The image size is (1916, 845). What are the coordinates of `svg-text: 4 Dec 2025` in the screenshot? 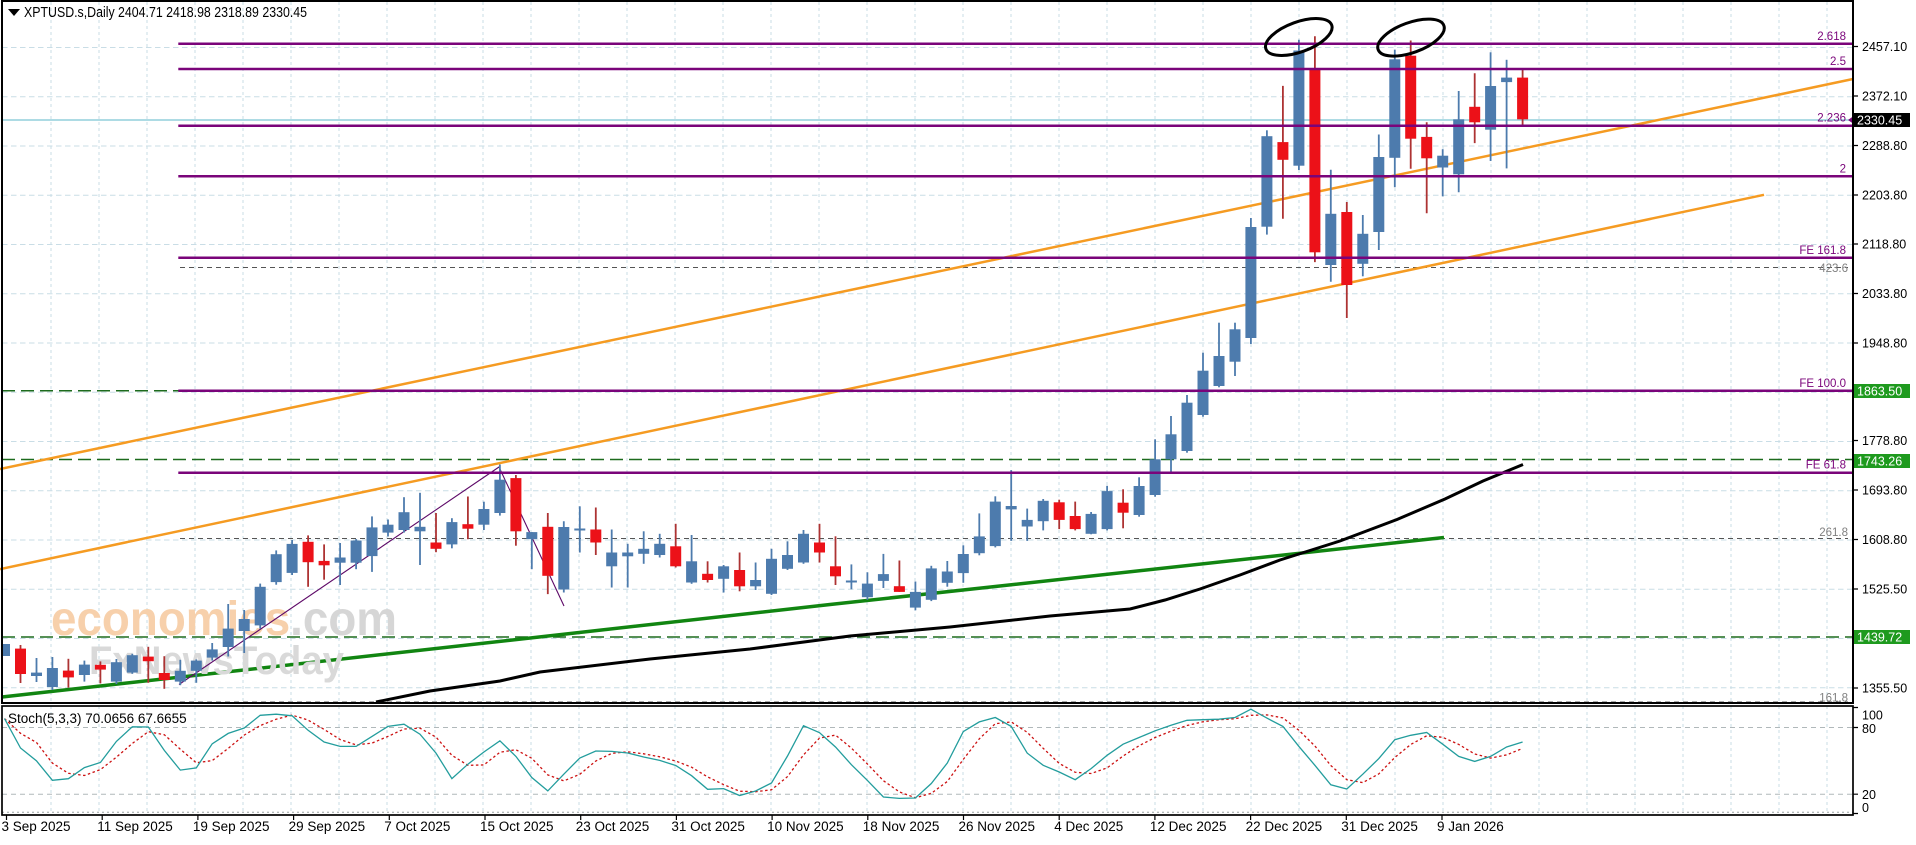 It's located at (1088, 826).